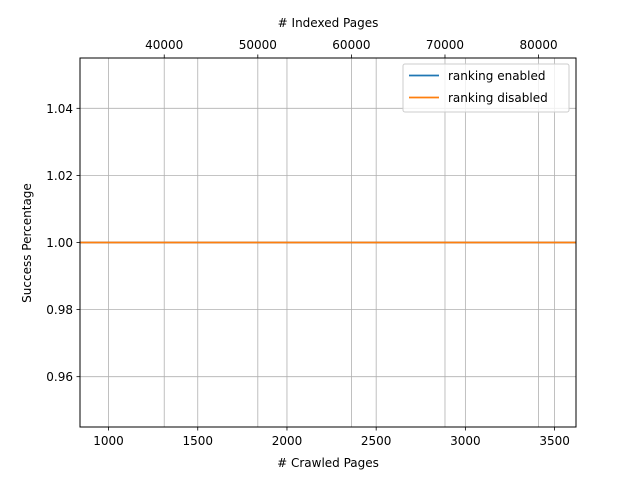 The image size is (640, 480). I want to click on x-tick-label: 3500, so click(554, 441).